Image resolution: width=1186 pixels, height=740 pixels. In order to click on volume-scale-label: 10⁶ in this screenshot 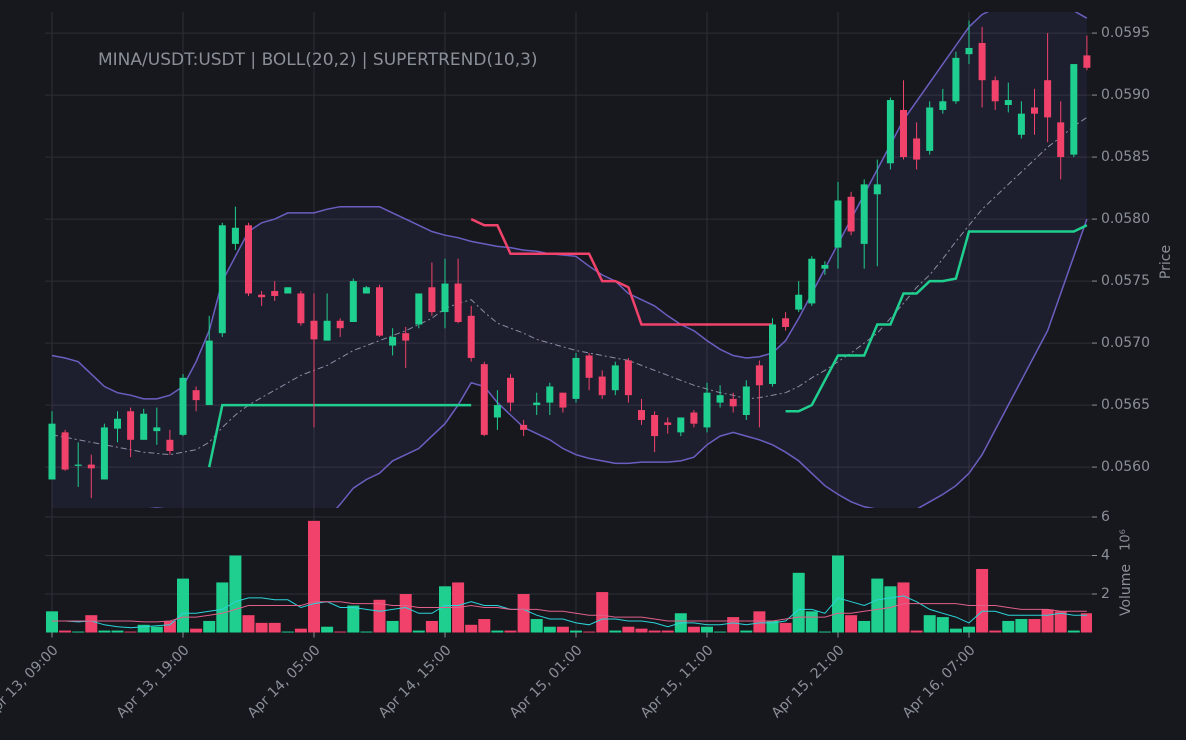, I will do `click(1126, 540)`.